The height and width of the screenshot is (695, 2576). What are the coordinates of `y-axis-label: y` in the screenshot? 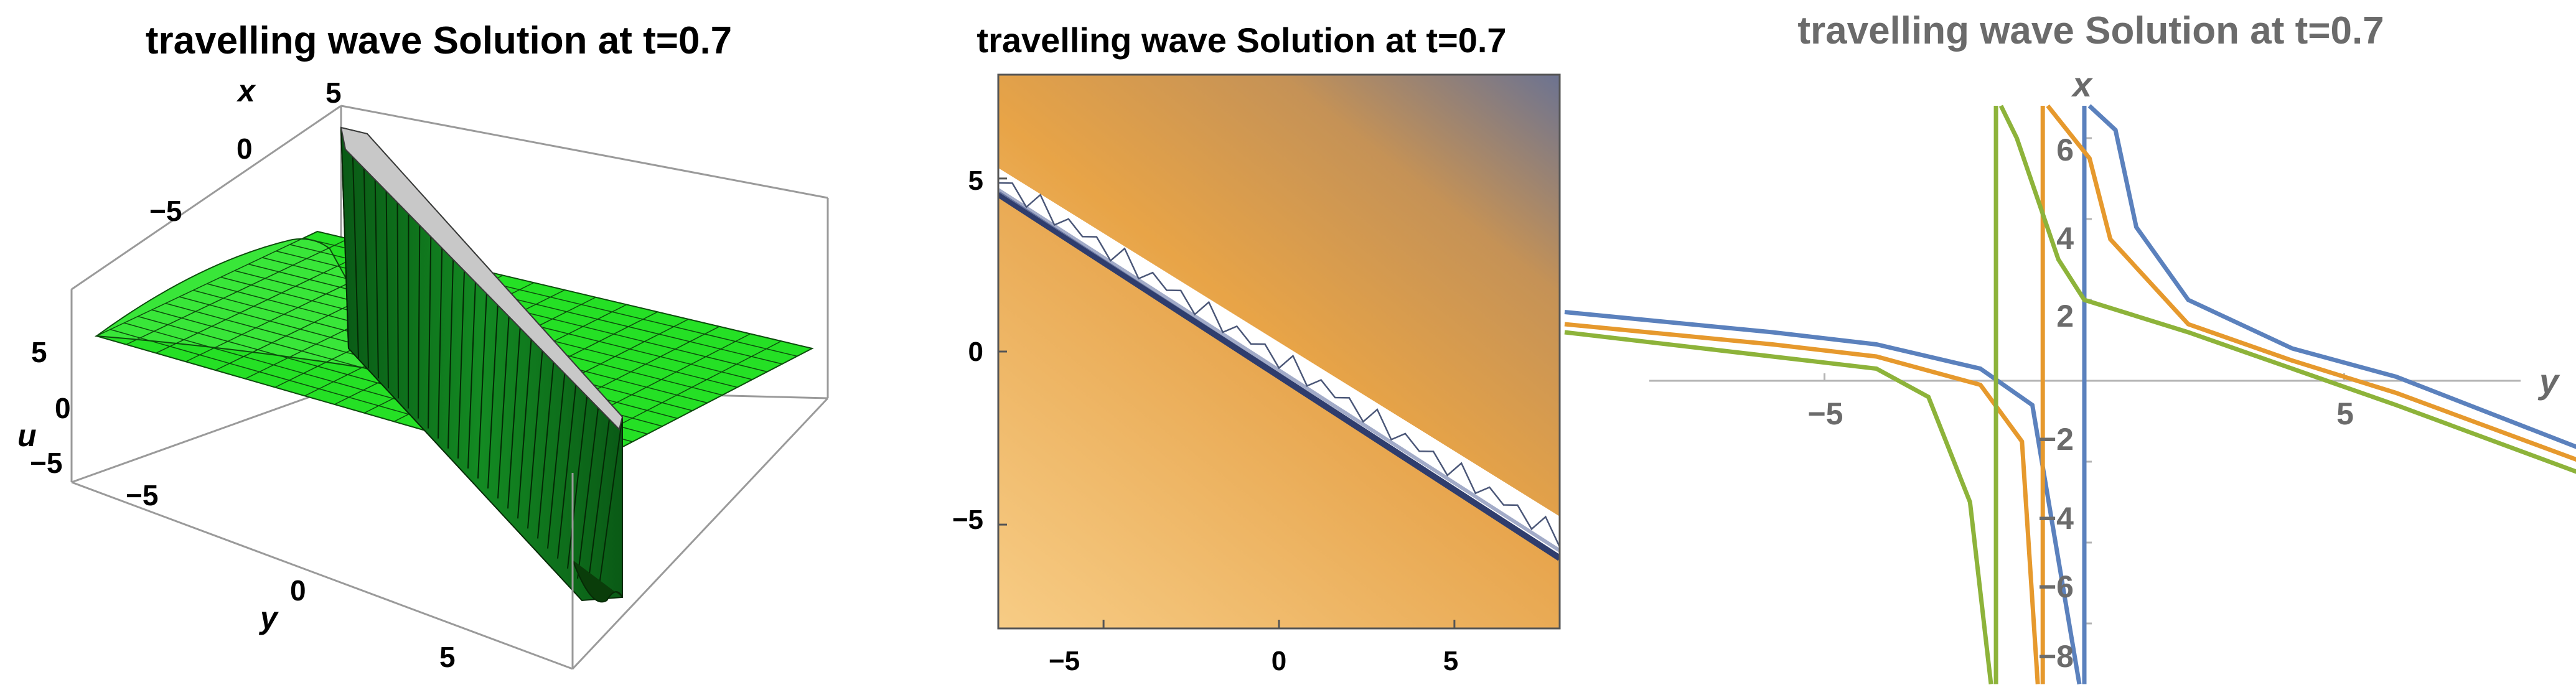 It's located at (268, 617).